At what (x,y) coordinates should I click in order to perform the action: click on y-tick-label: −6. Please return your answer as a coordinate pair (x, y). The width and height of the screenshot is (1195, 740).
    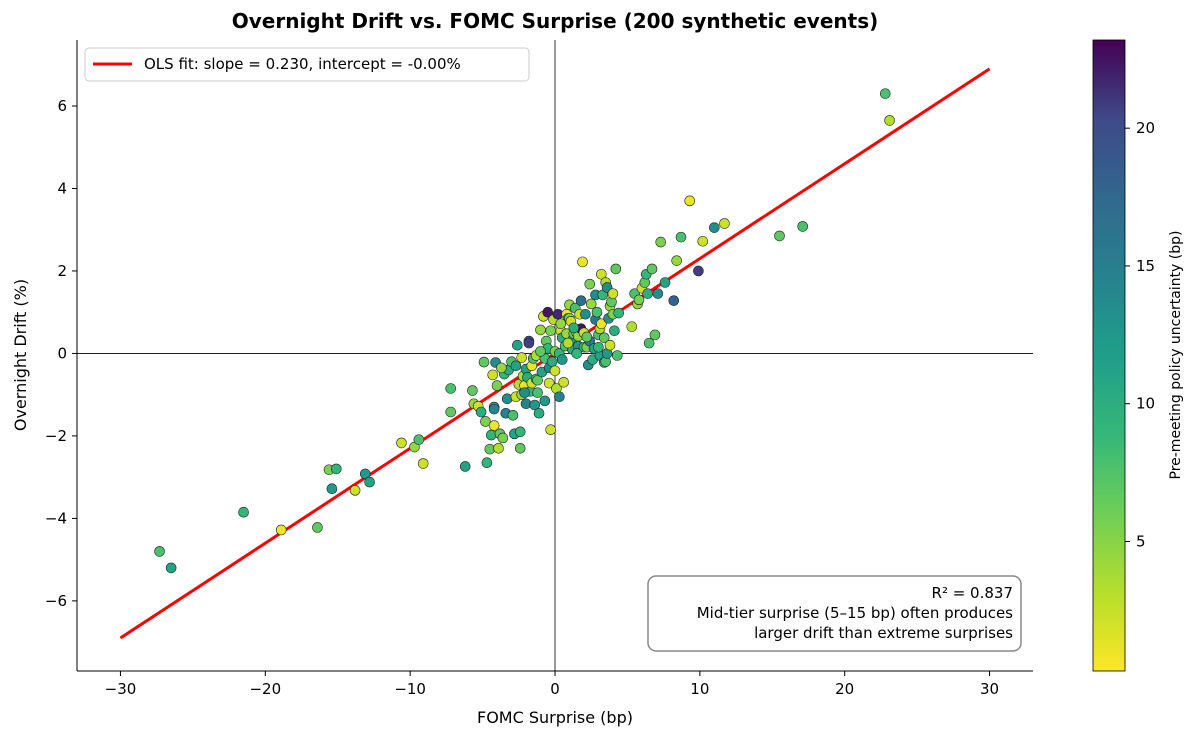
    Looking at the image, I should click on (56, 601).